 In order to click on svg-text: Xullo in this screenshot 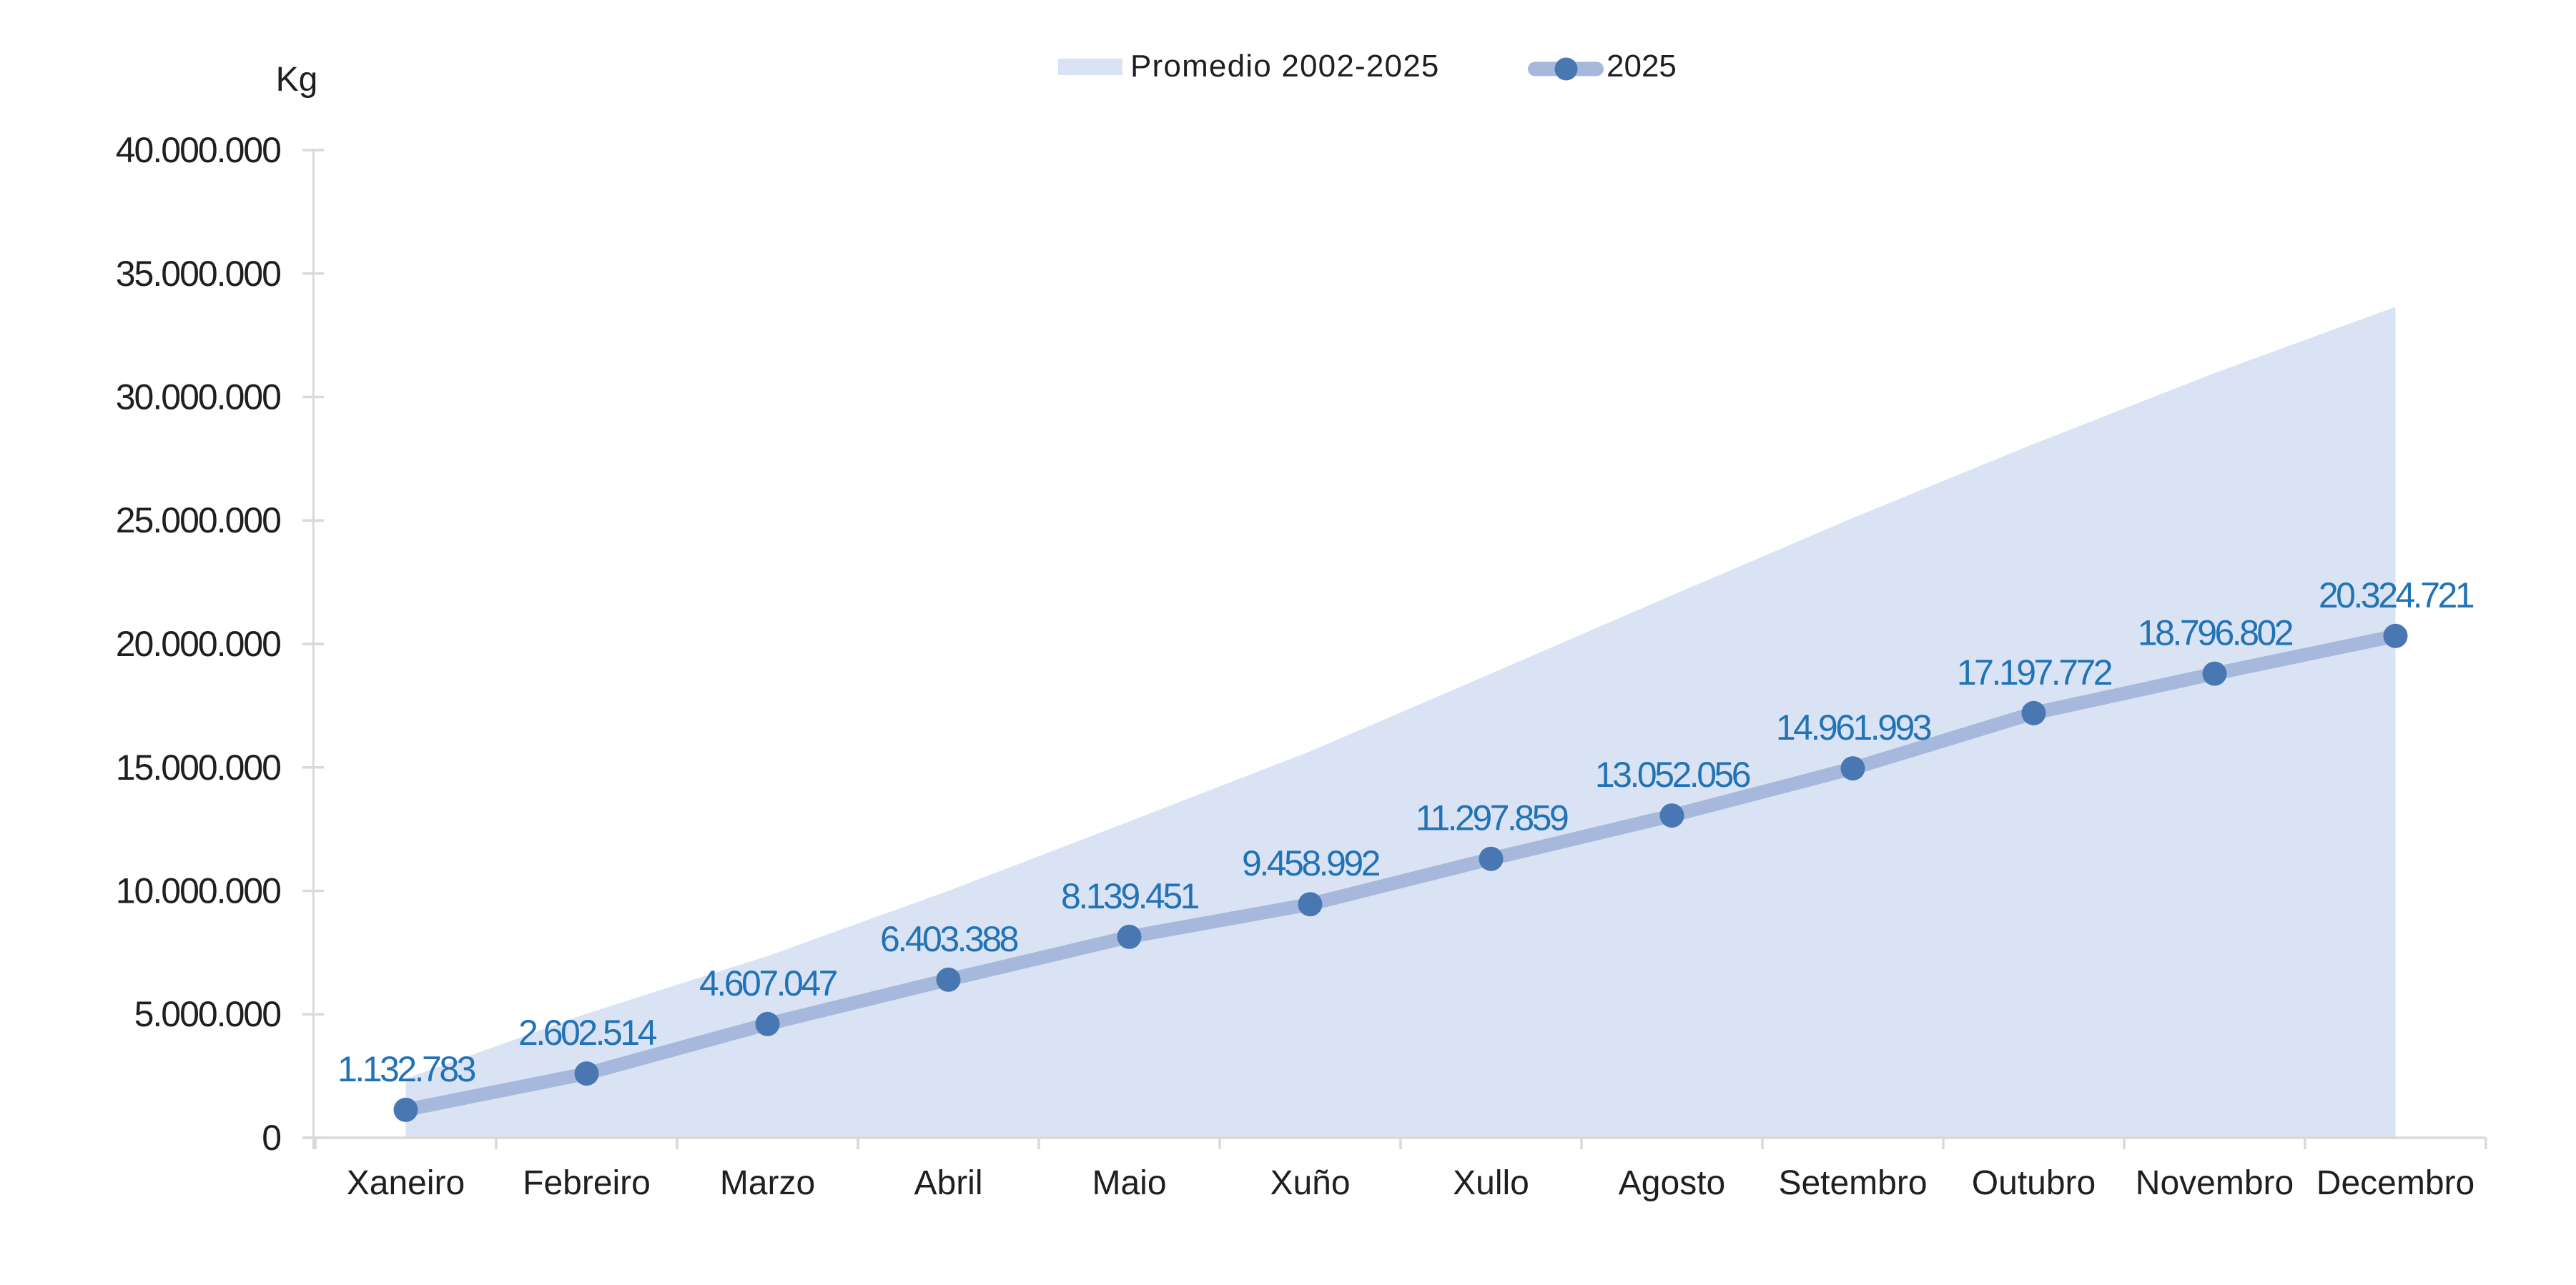, I will do `click(1491, 1183)`.